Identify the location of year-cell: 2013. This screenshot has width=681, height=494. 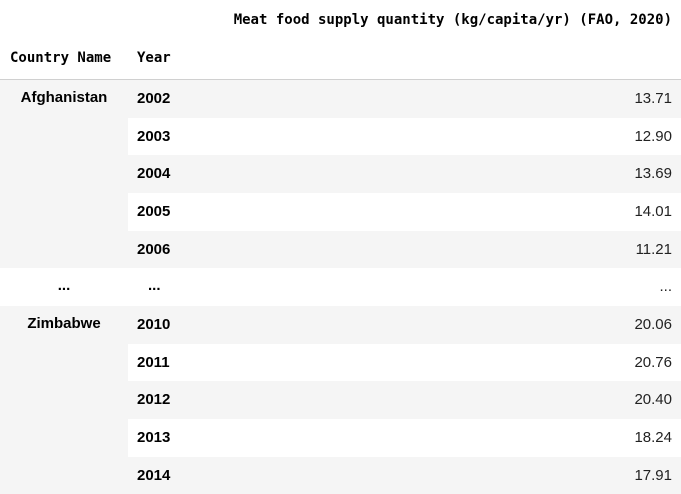
(154, 437).